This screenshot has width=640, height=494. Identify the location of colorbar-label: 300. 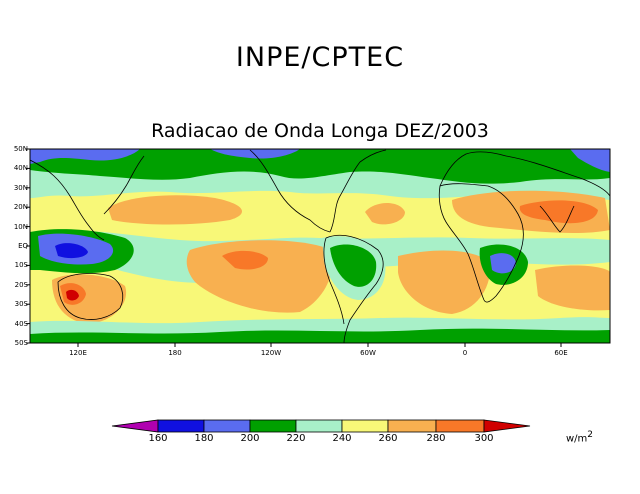
(484, 438).